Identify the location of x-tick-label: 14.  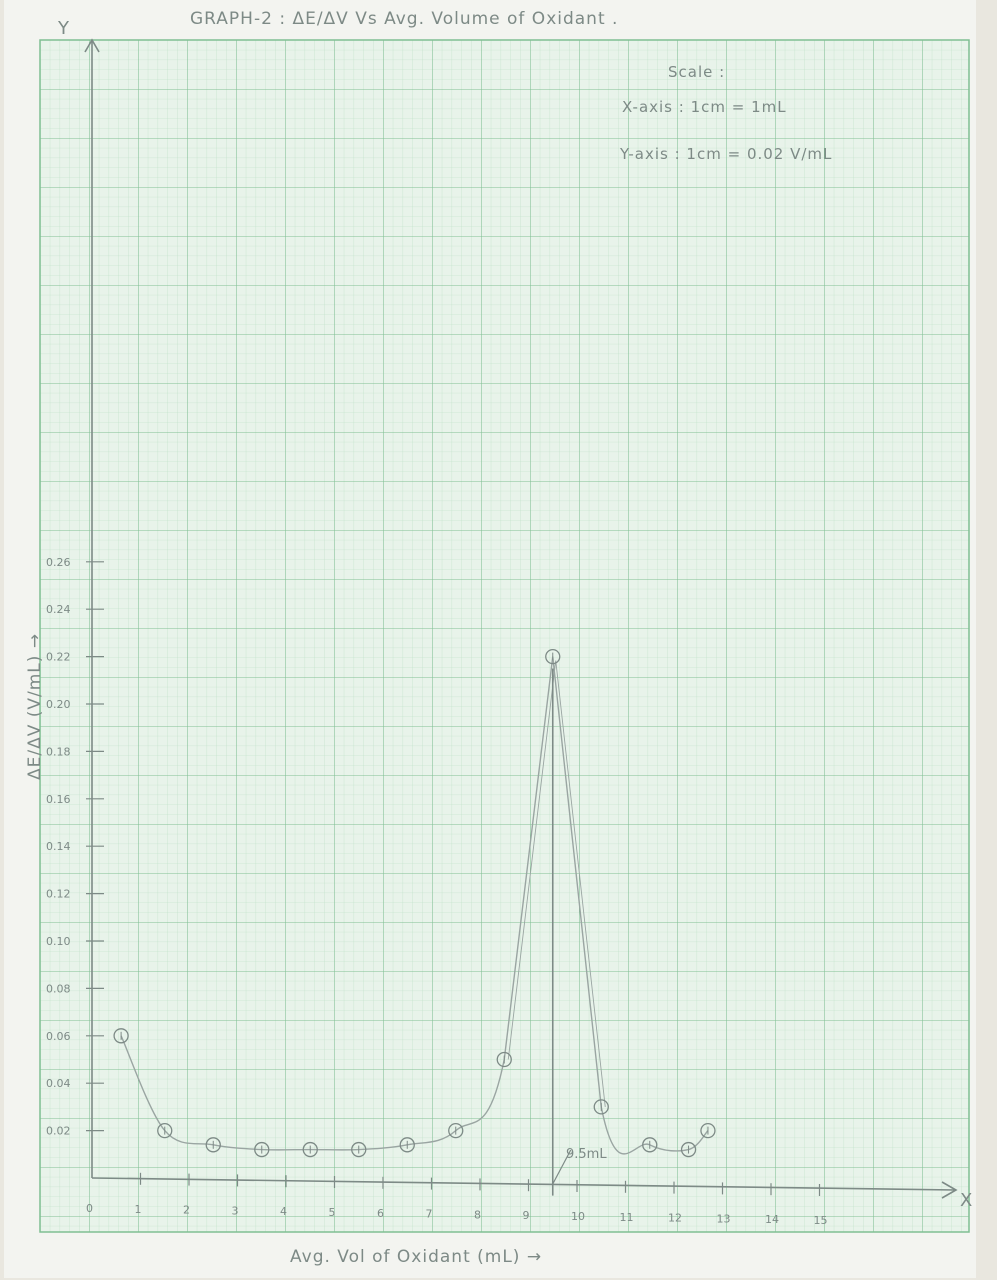
(772, 1219).